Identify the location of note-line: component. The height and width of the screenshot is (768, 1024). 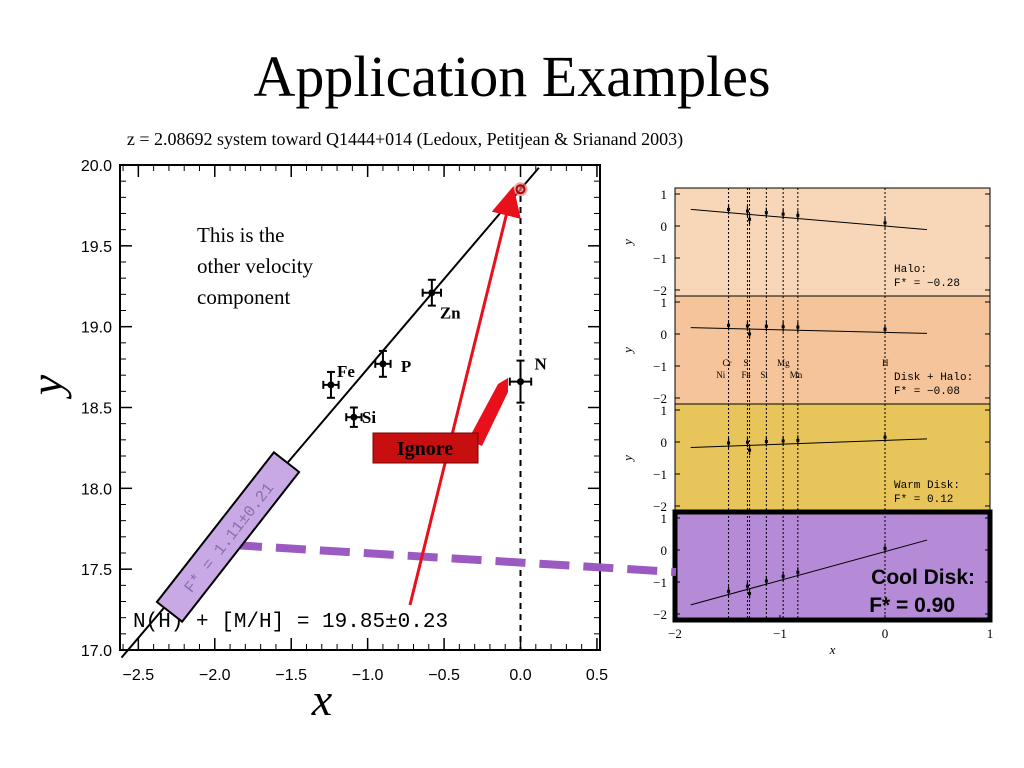
(243, 297).